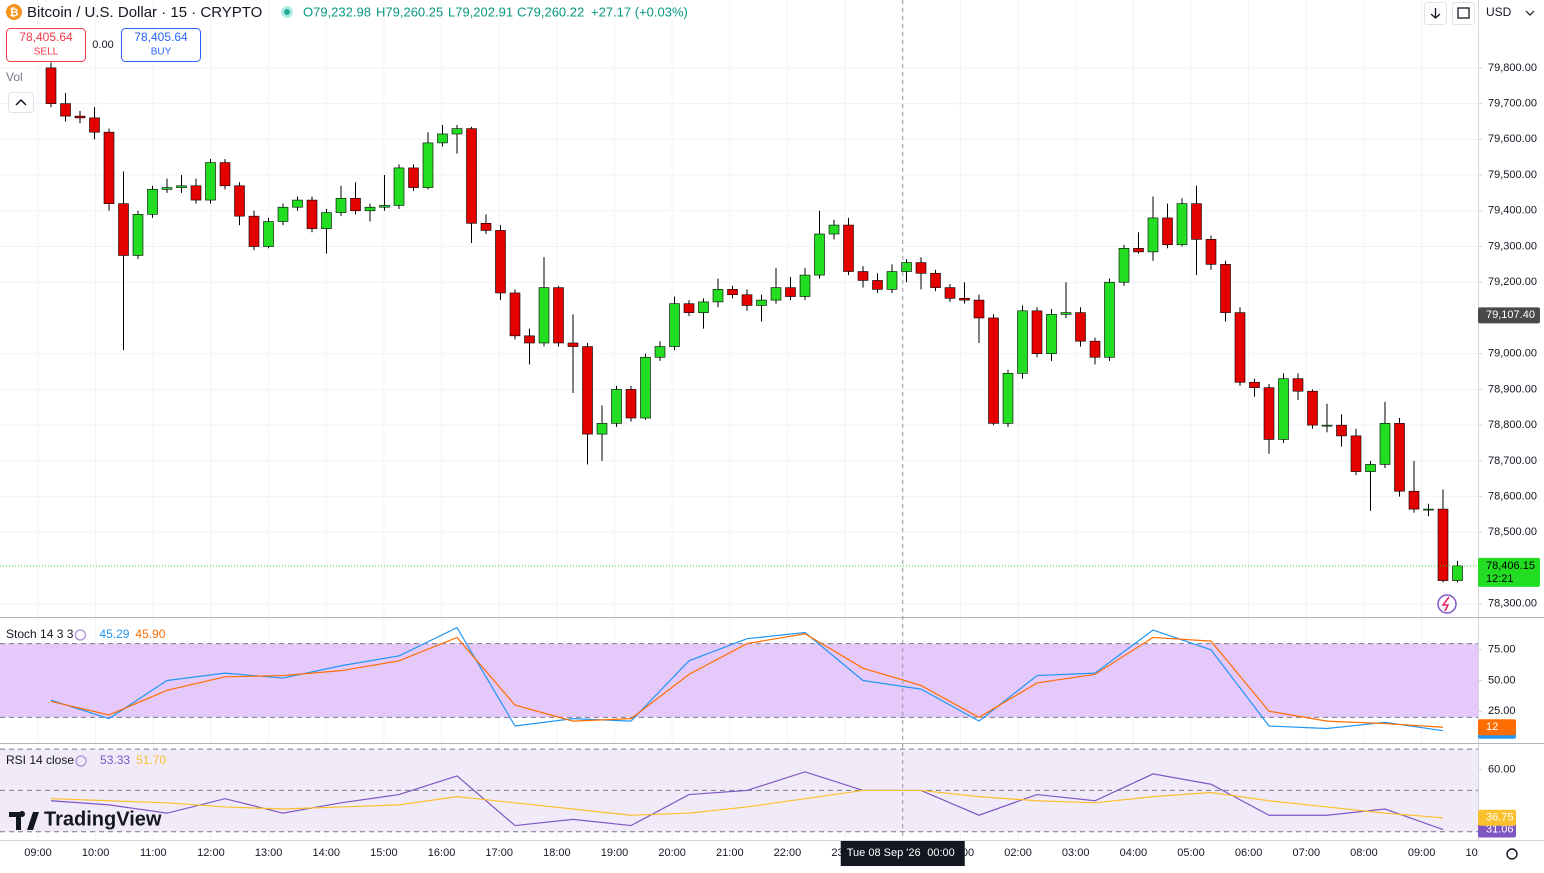  Describe the element at coordinates (480, 11) in the screenshot. I see `ohlc-low: L79,202.91` at that location.